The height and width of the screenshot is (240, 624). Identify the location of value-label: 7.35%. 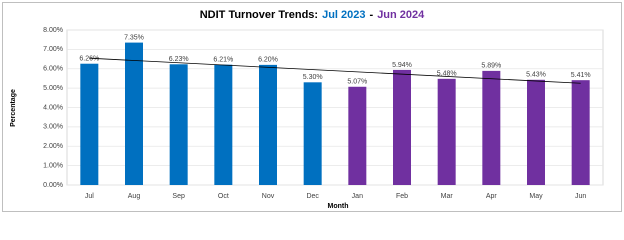
(134, 37).